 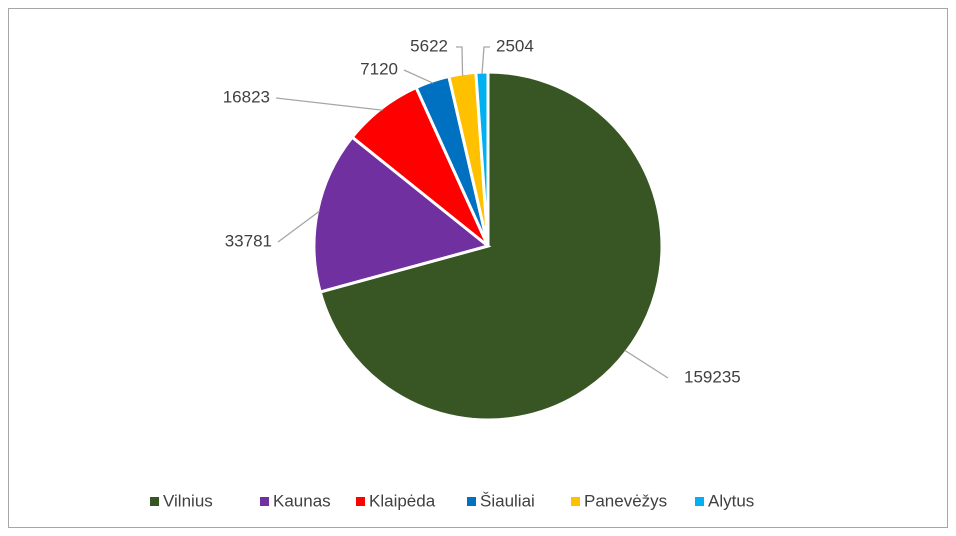 What do you see at coordinates (302, 500) in the screenshot?
I see `legend-label: Kaunas` at bounding box center [302, 500].